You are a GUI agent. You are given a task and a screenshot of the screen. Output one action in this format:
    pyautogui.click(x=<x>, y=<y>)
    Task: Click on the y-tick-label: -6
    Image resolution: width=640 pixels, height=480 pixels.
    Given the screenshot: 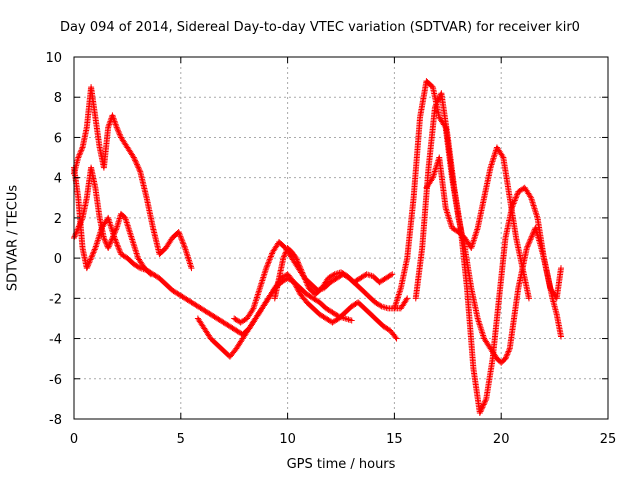 What is the action you would take?
    pyautogui.click(x=55, y=380)
    